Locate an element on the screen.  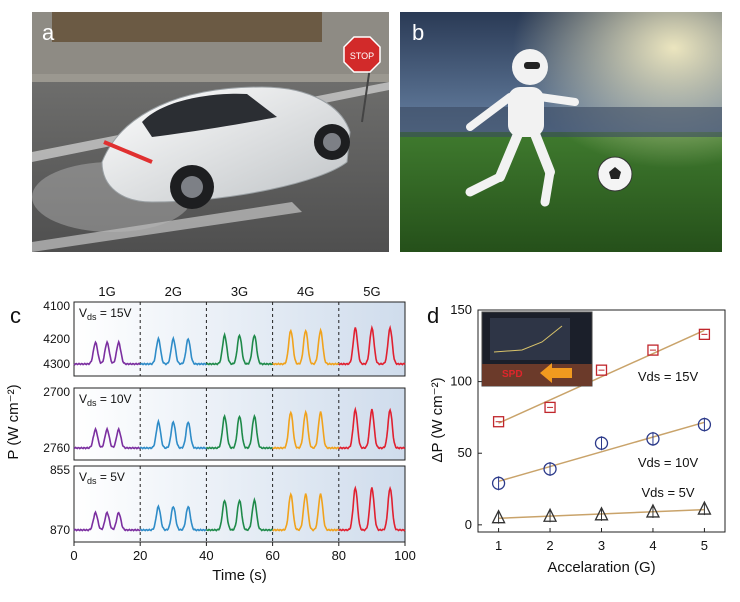
segment-label: 2G is located at coordinates (173, 291).